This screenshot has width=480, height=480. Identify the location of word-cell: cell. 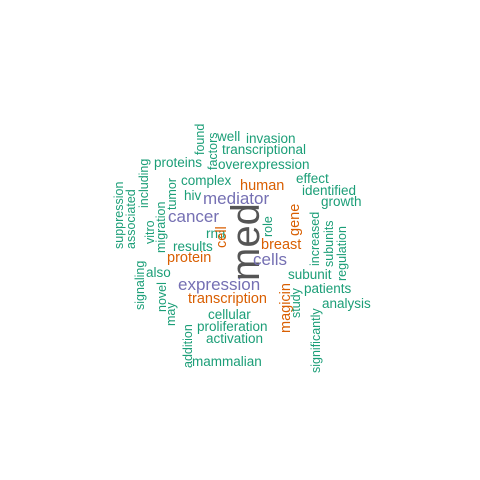
(222, 237).